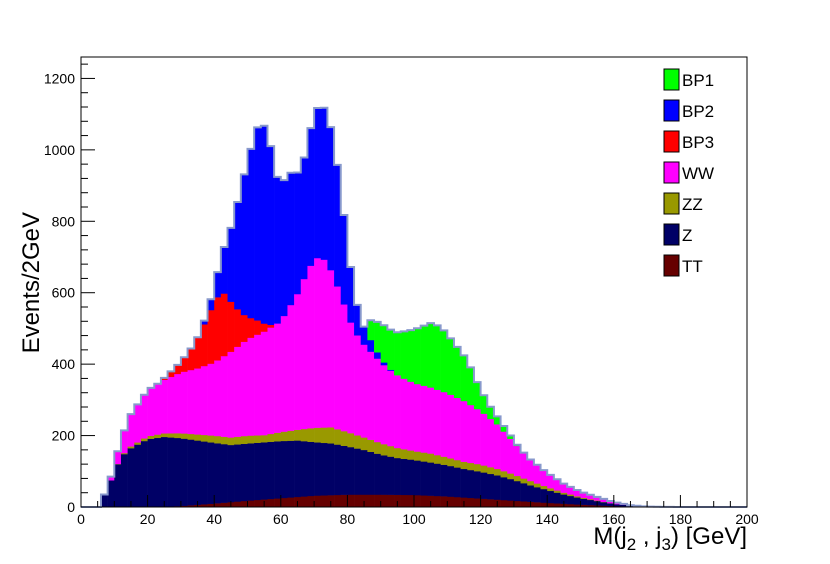  Describe the element at coordinates (692, 204) in the screenshot. I see `legend-label-zz: ZZ` at that location.